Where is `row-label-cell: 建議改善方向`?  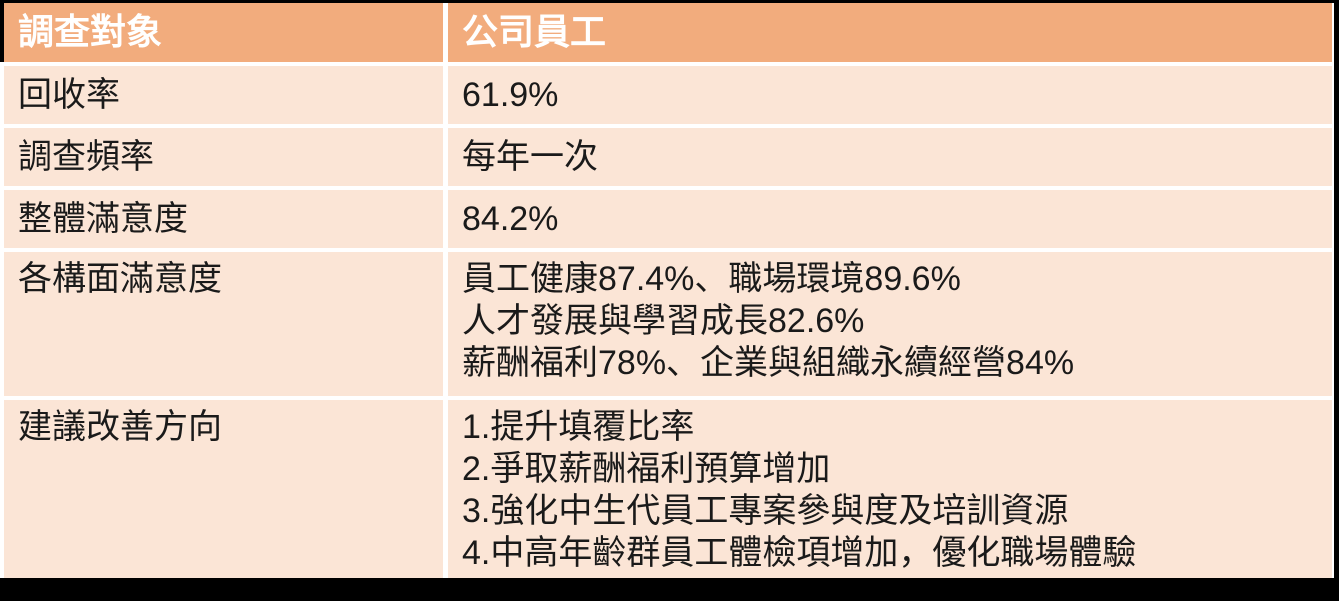
row-label-cell: 建議改善方向 is located at coordinates (223, 489).